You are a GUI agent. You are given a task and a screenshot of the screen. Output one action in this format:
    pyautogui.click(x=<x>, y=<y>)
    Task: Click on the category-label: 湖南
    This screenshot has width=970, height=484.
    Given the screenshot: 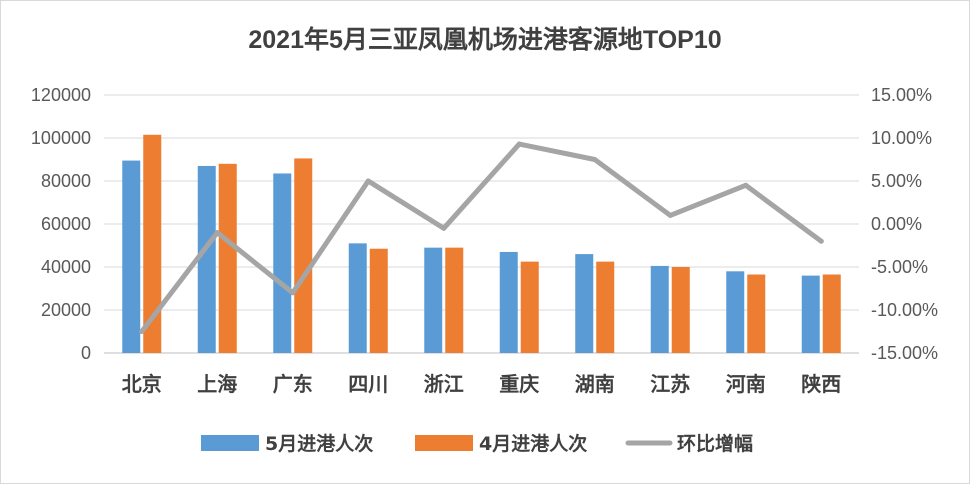 What is the action you would take?
    pyautogui.click(x=595, y=384)
    